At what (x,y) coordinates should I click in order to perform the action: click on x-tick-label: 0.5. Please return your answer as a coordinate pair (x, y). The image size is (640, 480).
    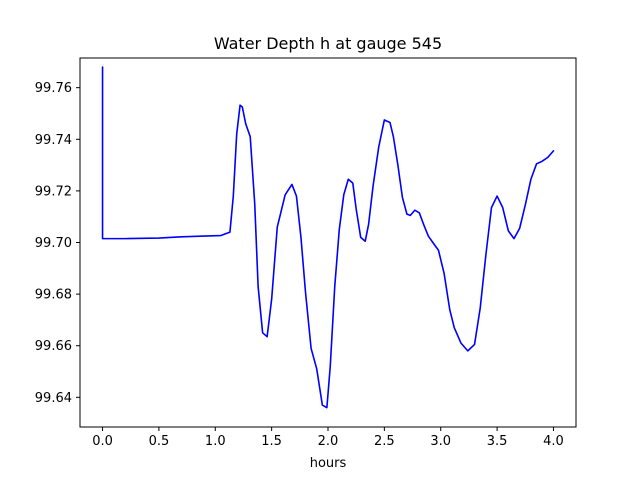
    Looking at the image, I should click on (159, 441).